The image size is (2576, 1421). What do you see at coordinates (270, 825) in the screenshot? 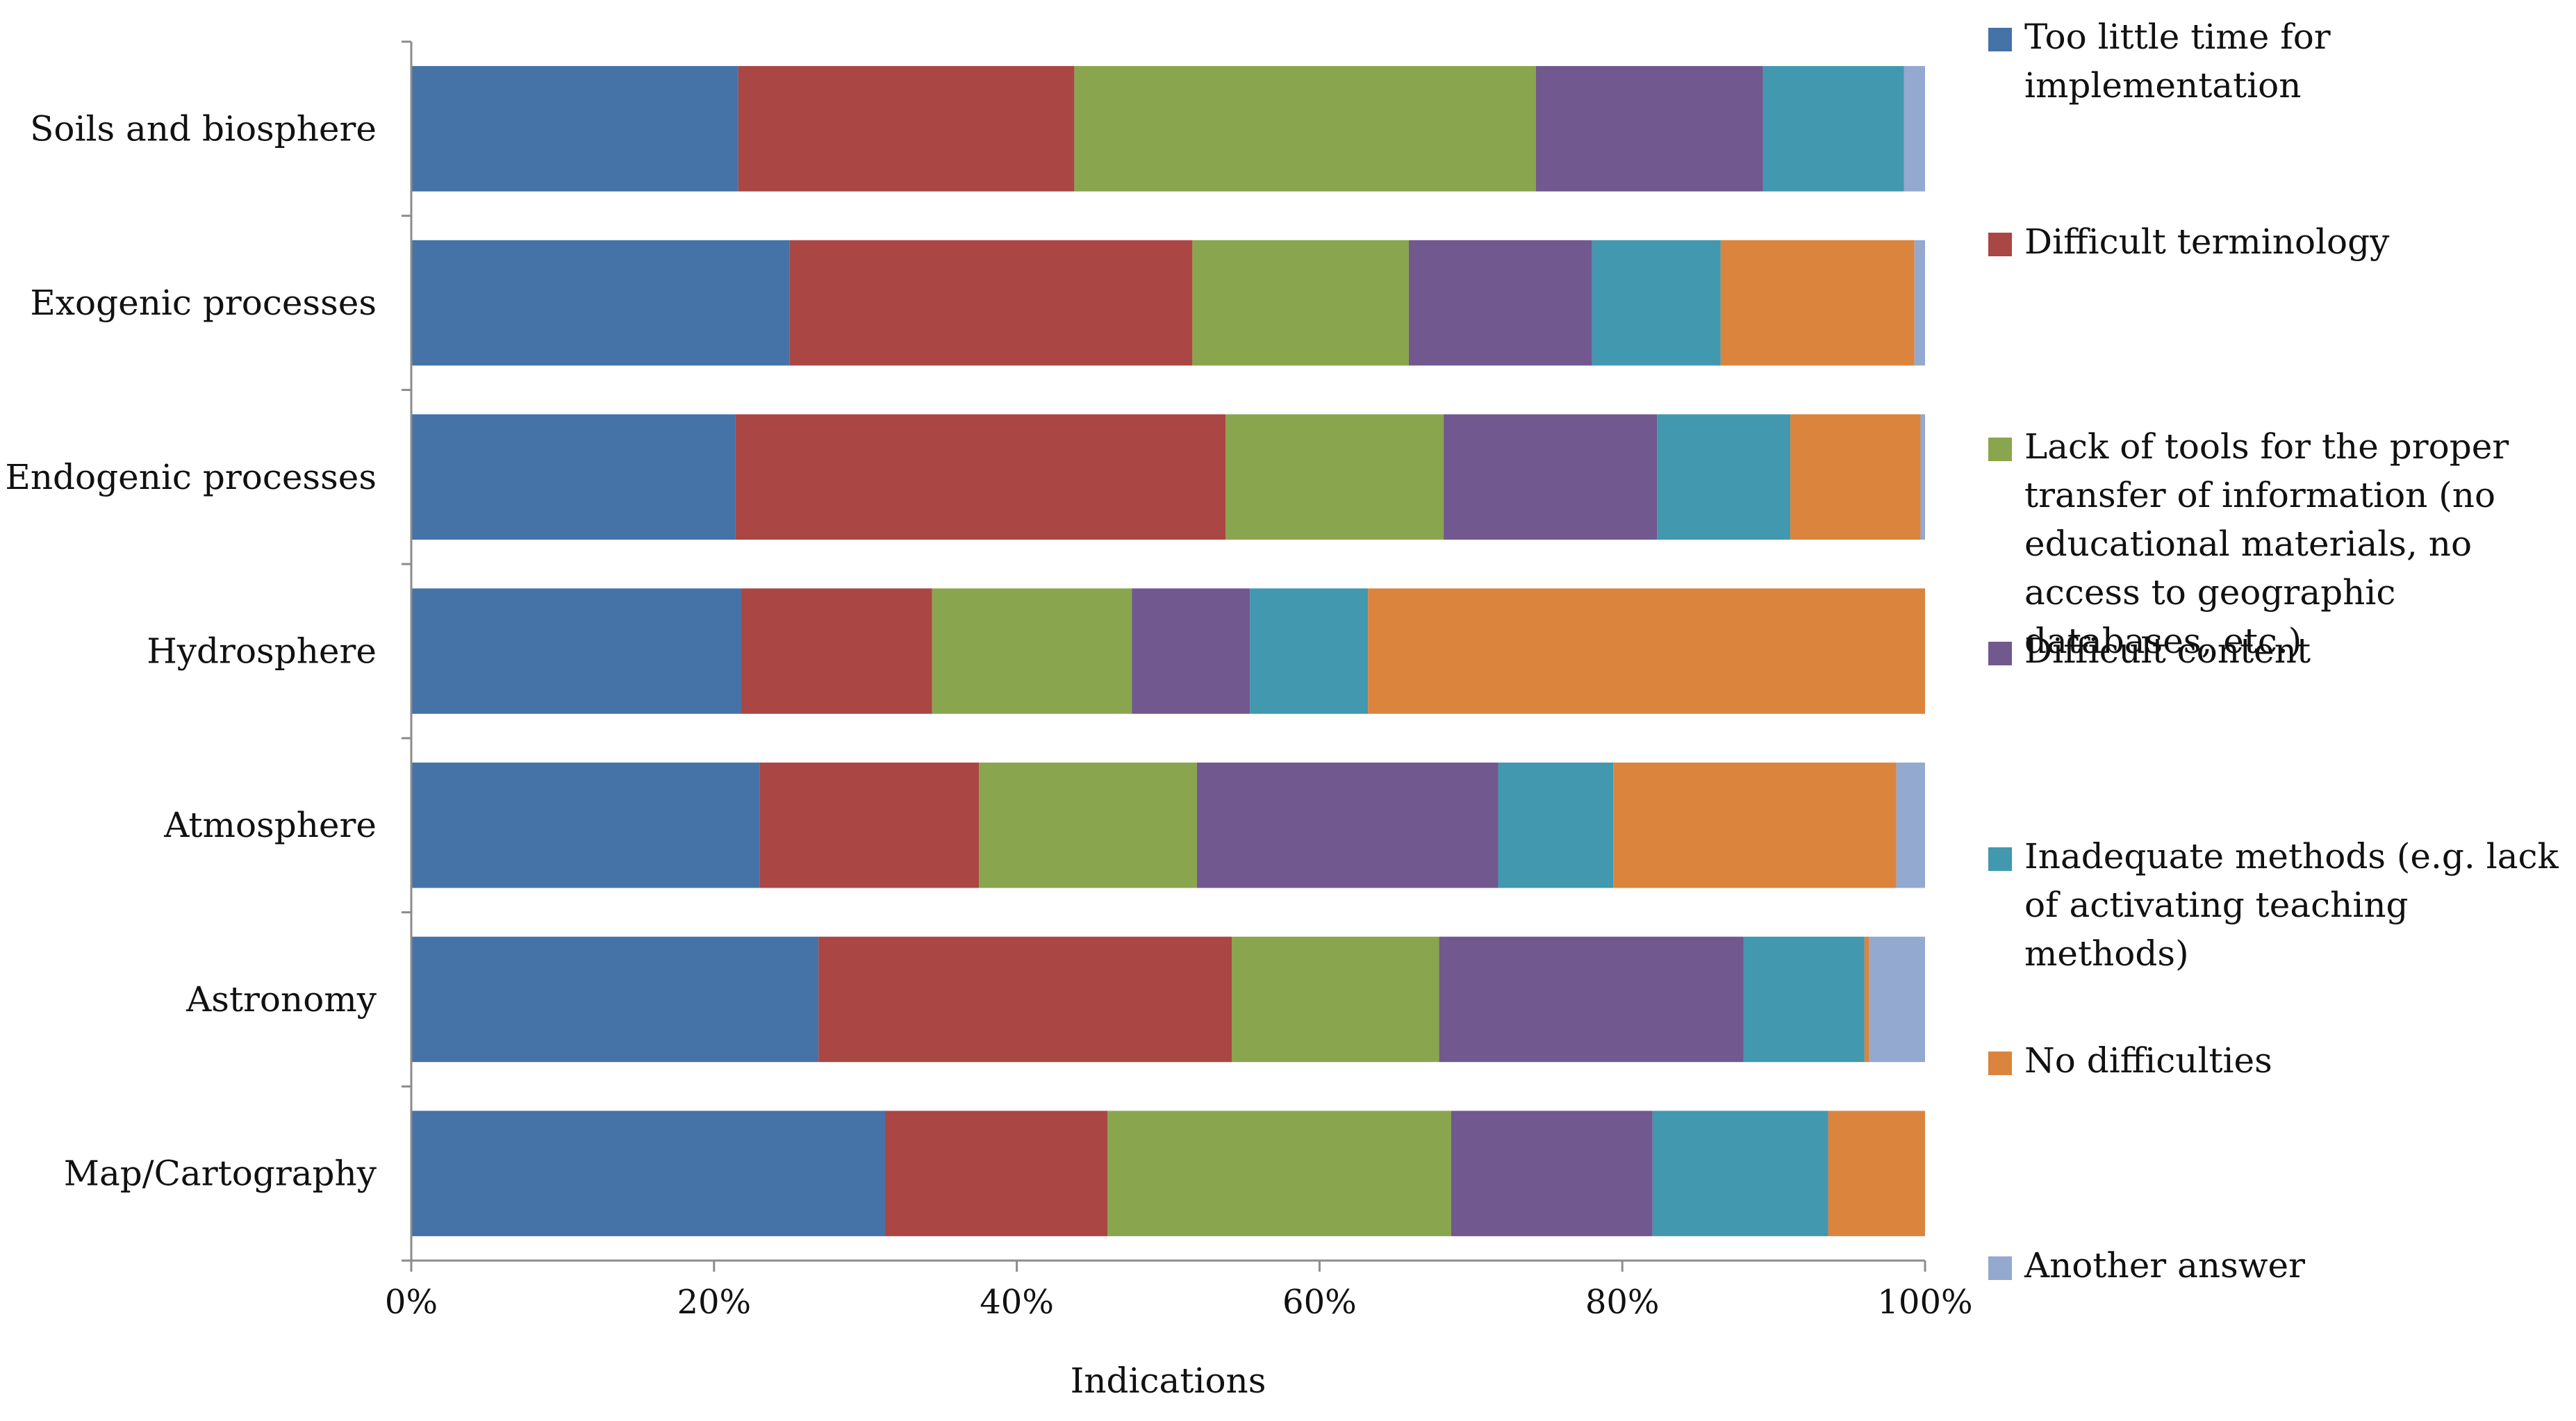
I see `category-label: Atmosphere` at bounding box center [270, 825].